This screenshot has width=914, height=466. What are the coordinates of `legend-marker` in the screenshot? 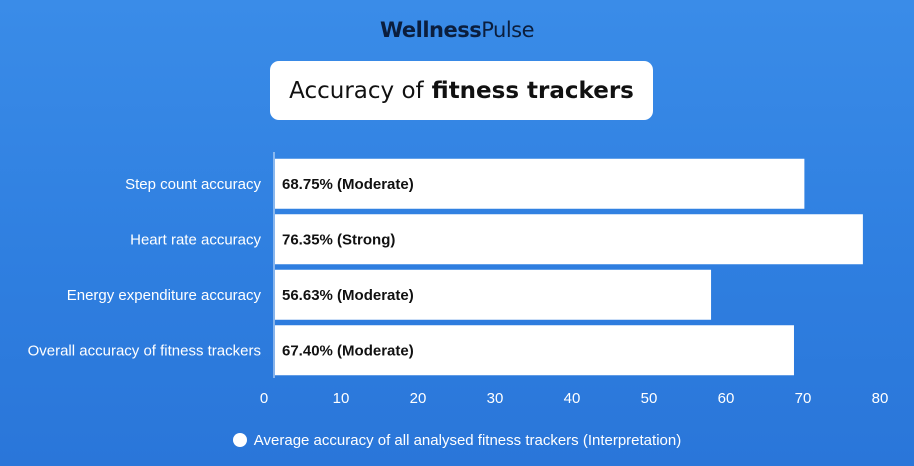 It's located at (239, 440).